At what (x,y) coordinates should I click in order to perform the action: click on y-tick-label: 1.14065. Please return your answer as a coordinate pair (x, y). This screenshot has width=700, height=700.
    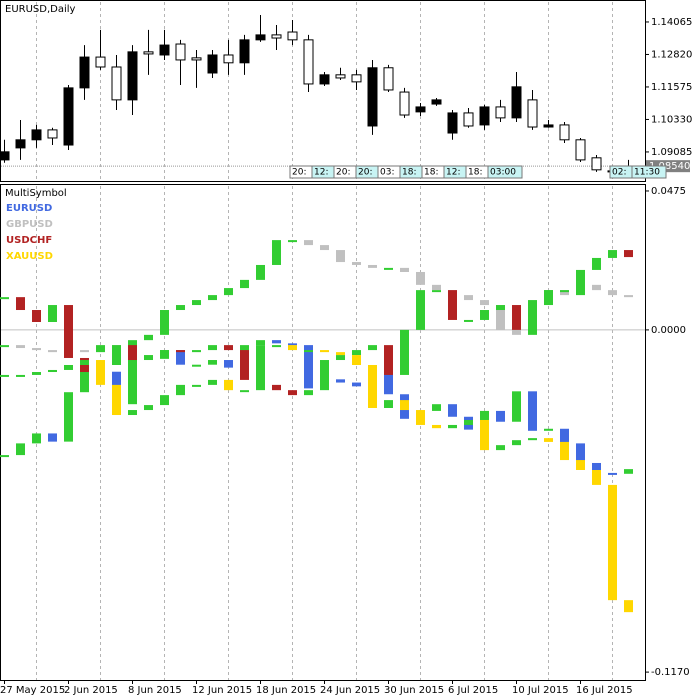
    Looking at the image, I should click on (671, 22).